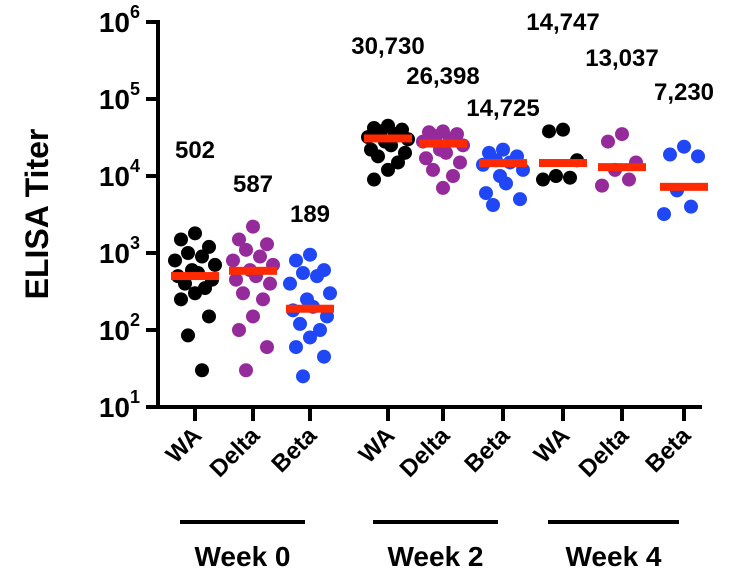 The height and width of the screenshot is (578, 733). What do you see at coordinates (195, 150) in the screenshot?
I see `median-label: 502` at bounding box center [195, 150].